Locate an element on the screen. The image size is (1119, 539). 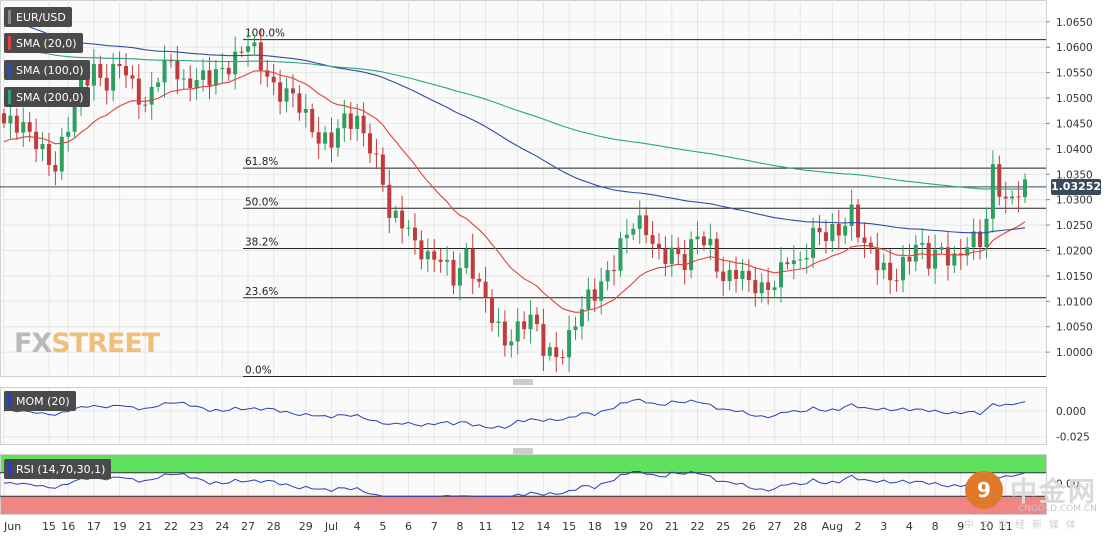
legend-sma200-label: SMA (200,0) is located at coordinates (50, 97).